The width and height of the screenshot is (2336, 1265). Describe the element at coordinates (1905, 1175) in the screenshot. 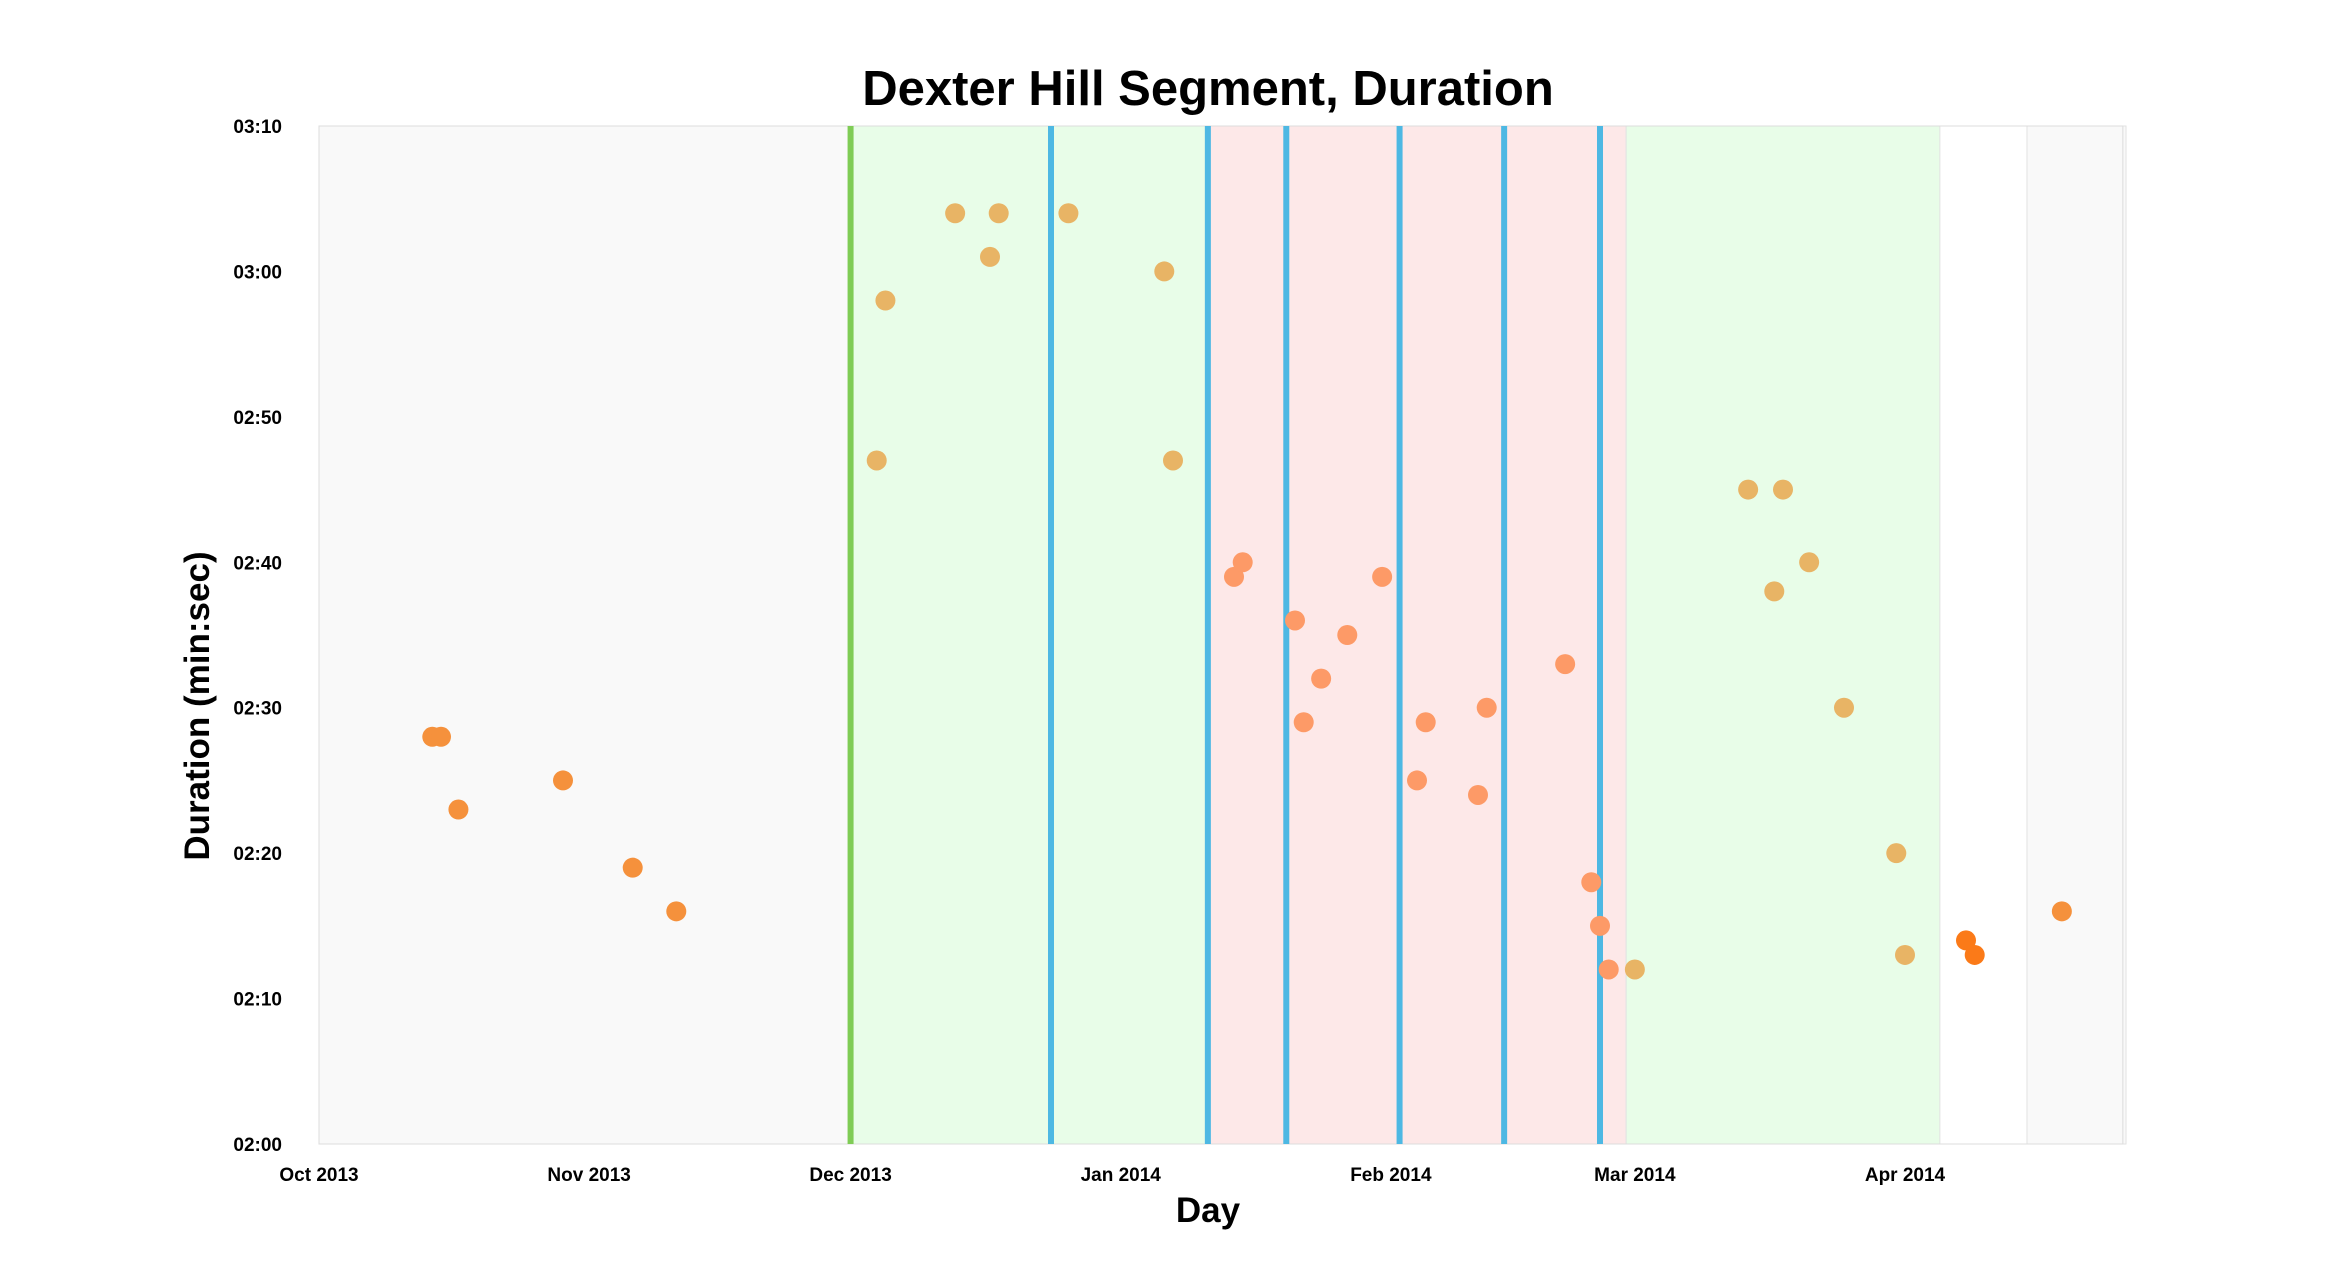

I see `x-tick-label-6: Apr 2014` at that location.